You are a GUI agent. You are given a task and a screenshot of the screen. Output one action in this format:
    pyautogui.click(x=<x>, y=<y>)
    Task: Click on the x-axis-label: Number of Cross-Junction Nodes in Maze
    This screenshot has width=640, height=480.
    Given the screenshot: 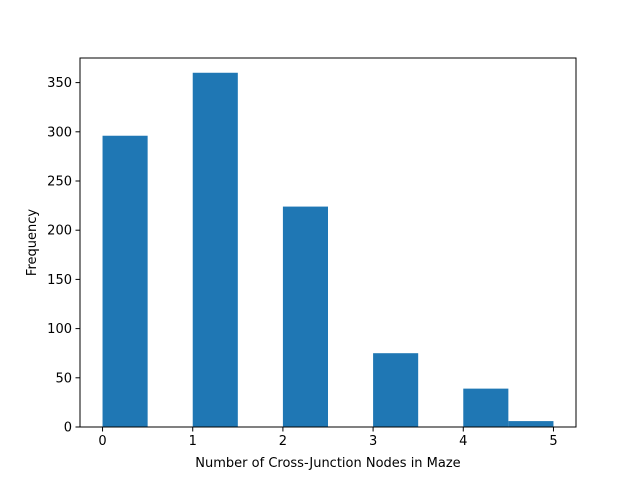 What is the action you would take?
    pyautogui.click(x=327, y=463)
    